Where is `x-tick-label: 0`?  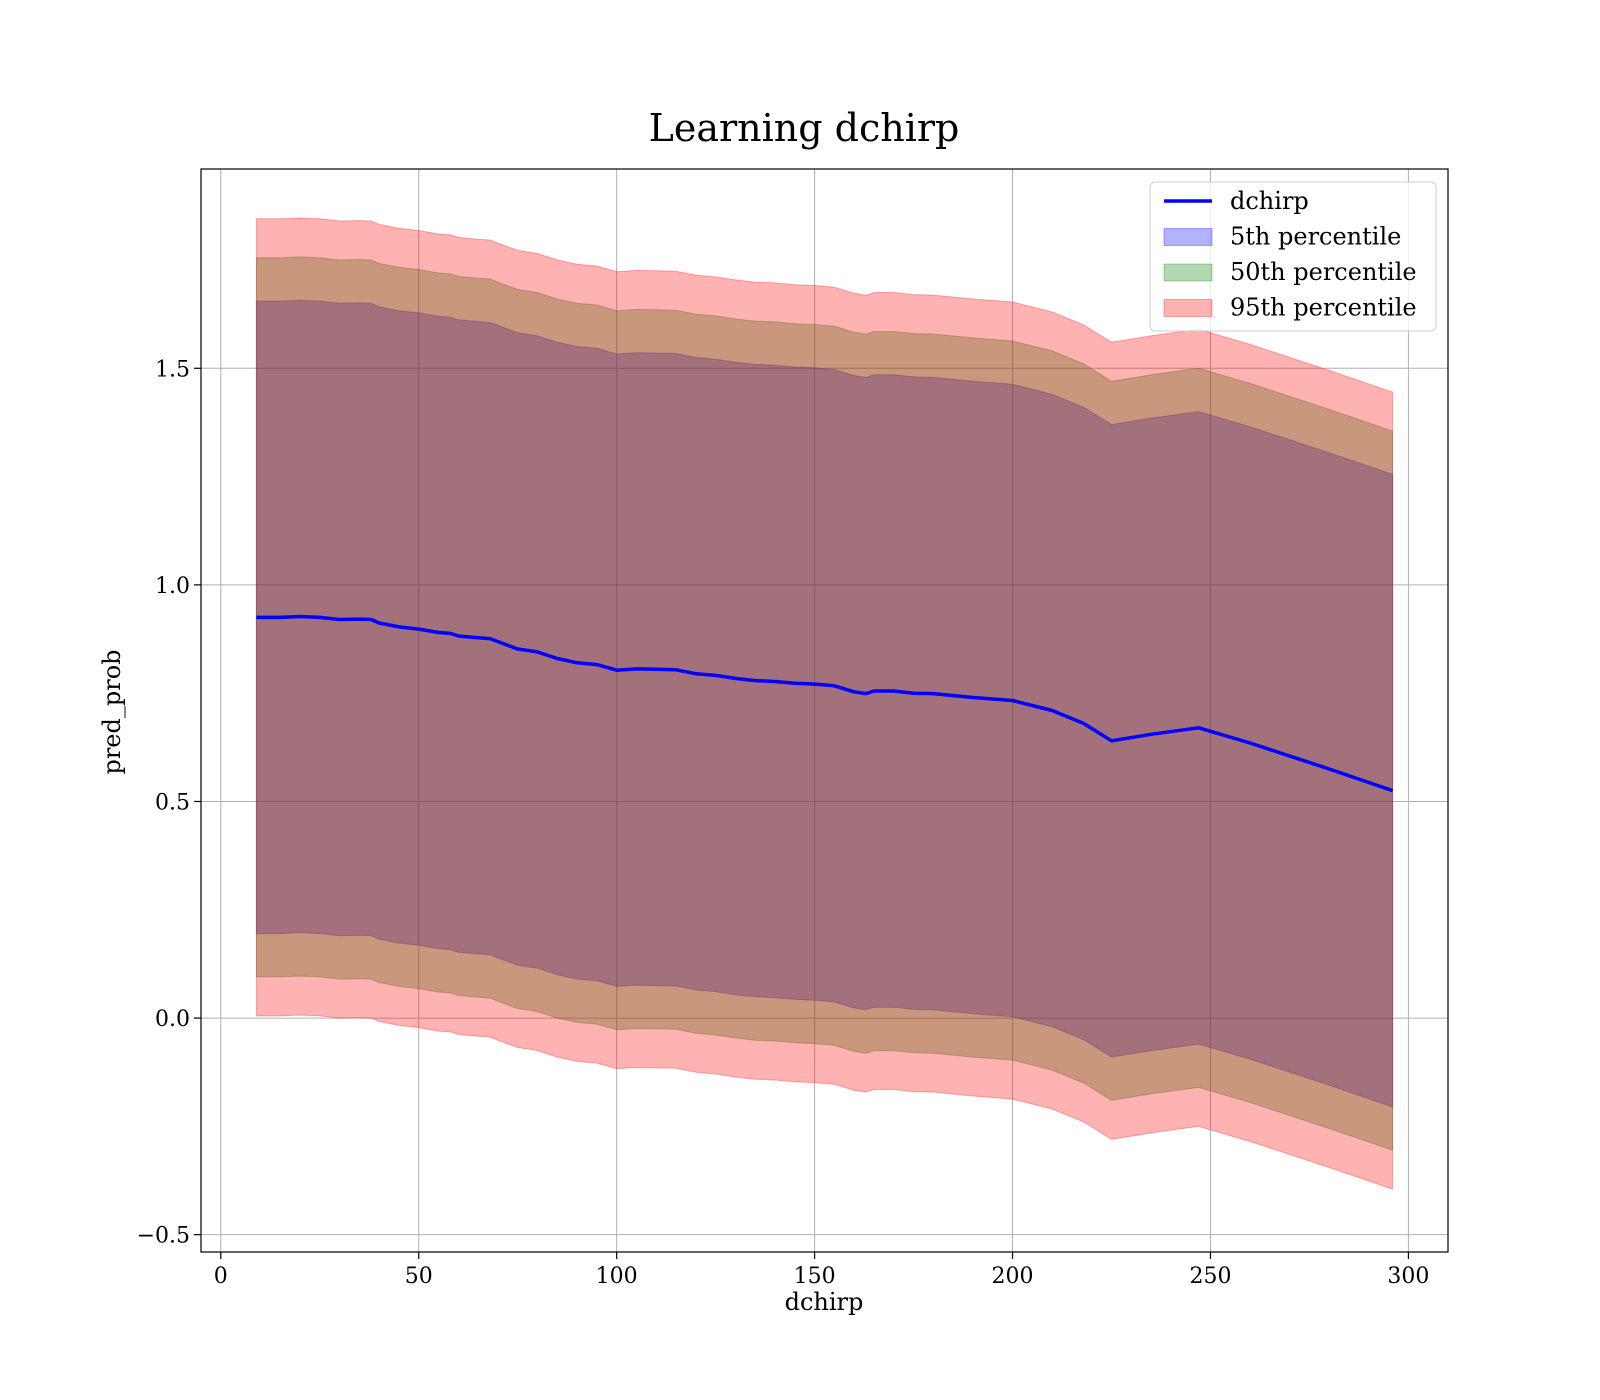 x-tick-label: 0 is located at coordinates (221, 1276).